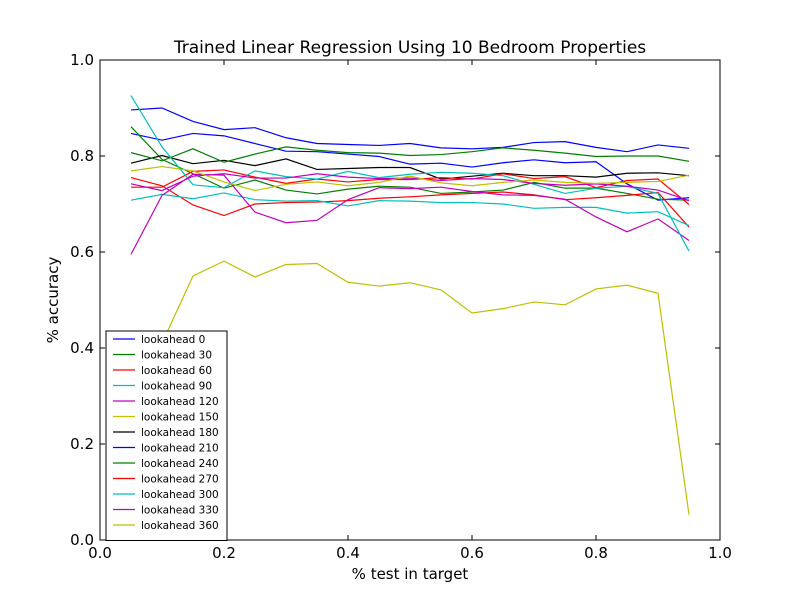 The width and height of the screenshot is (800, 600). I want to click on legend-label: lookahead 90, so click(176, 387).